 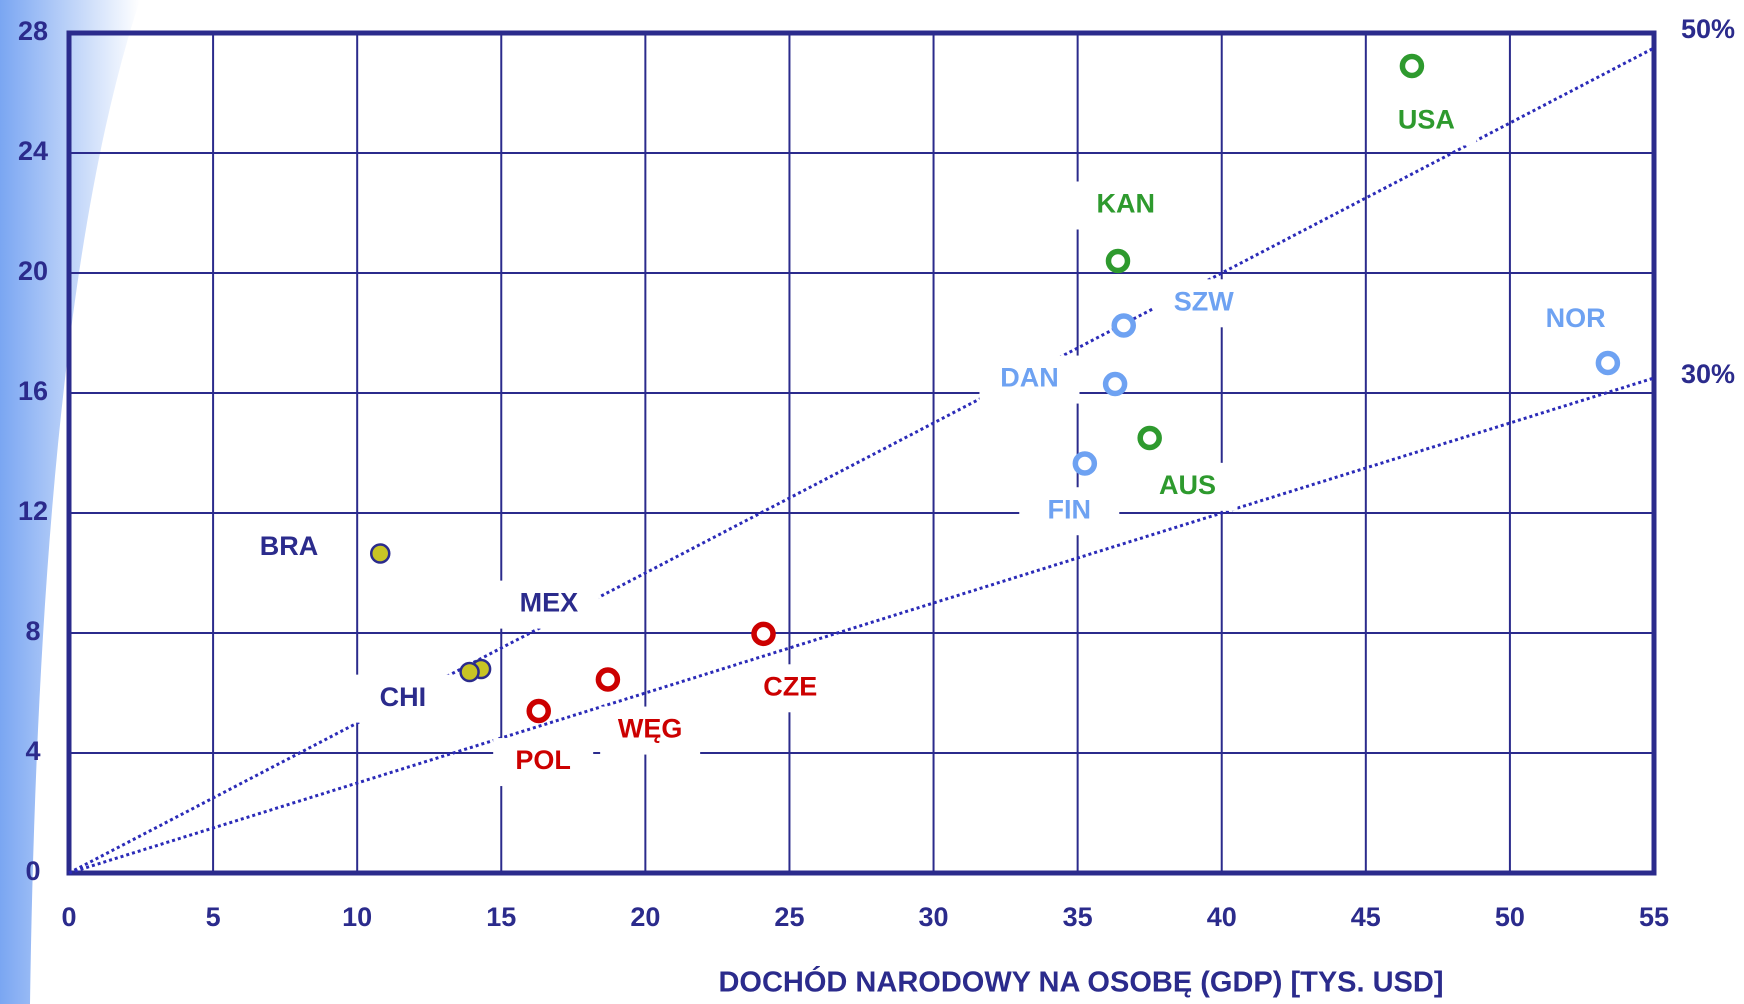 I want to click on point-label: CZE, so click(x=790, y=686).